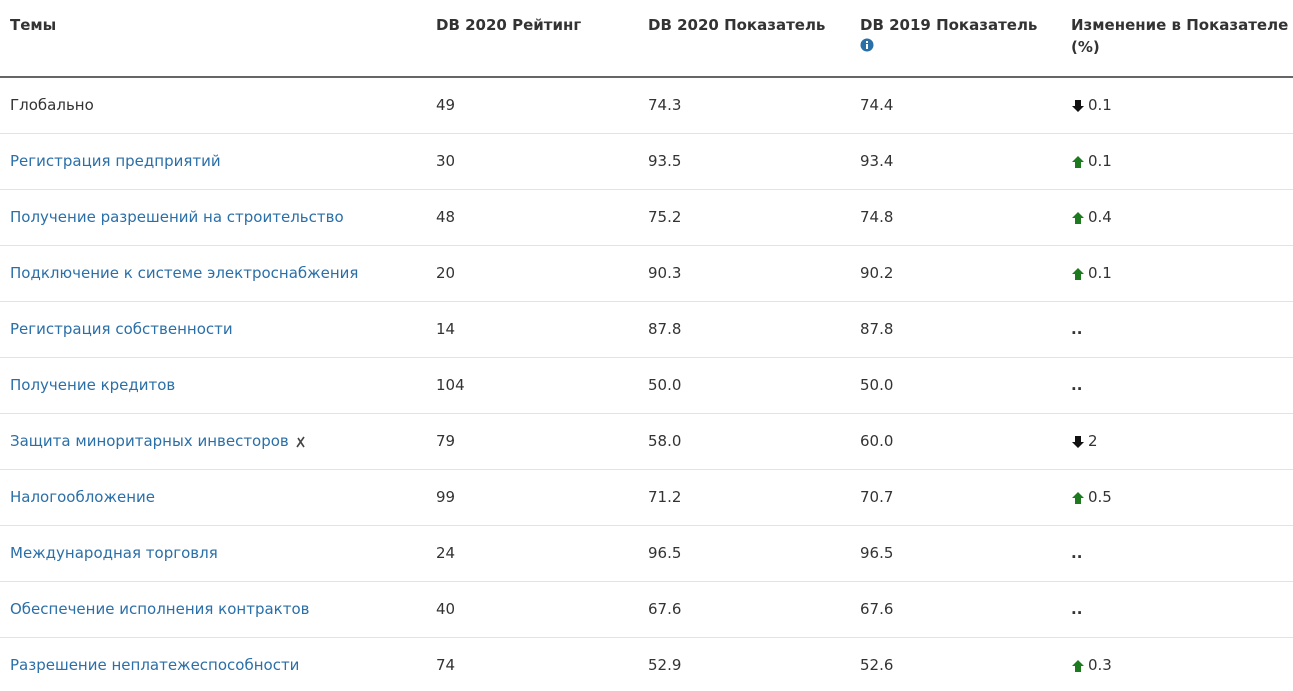 Image resolution: width=1293 pixels, height=691 pixels. What do you see at coordinates (877, 273) in the screenshot?
I see `score2019-cell: 90.2` at bounding box center [877, 273].